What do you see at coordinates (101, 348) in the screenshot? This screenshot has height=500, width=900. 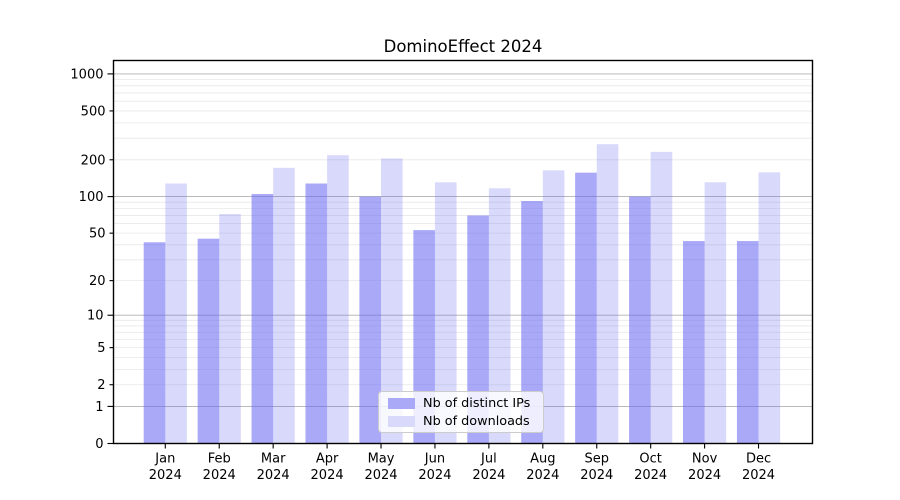 I see `y-tick-label: 5` at bounding box center [101, 348].